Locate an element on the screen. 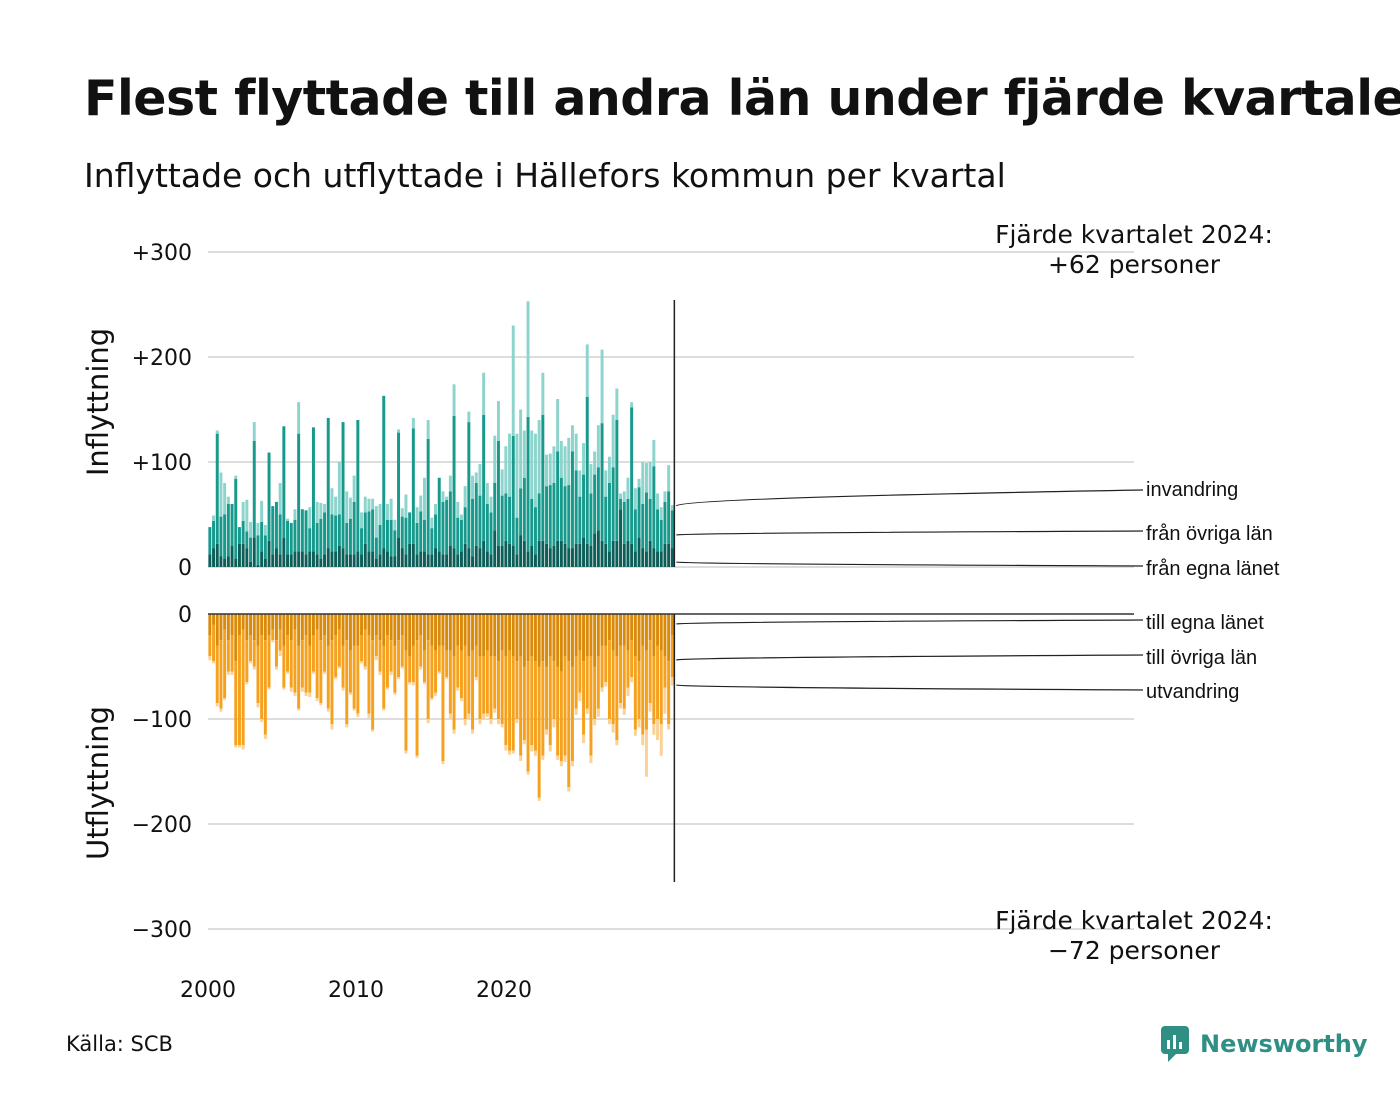 This screenshot has height=1120, width=1400. top-y-tick-label: +300 is located at coordinates (162, 253).